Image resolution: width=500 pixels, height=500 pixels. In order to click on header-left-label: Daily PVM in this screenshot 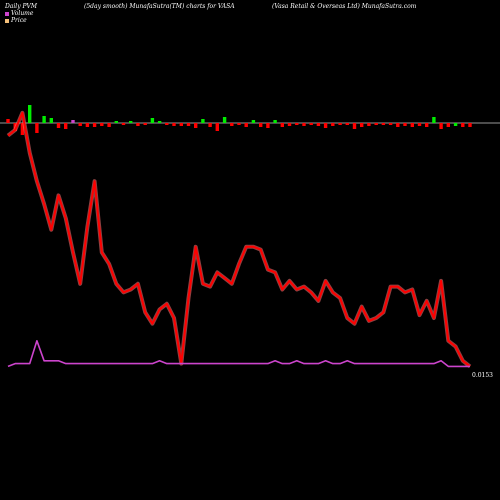, I will do `click(21, 6)`.